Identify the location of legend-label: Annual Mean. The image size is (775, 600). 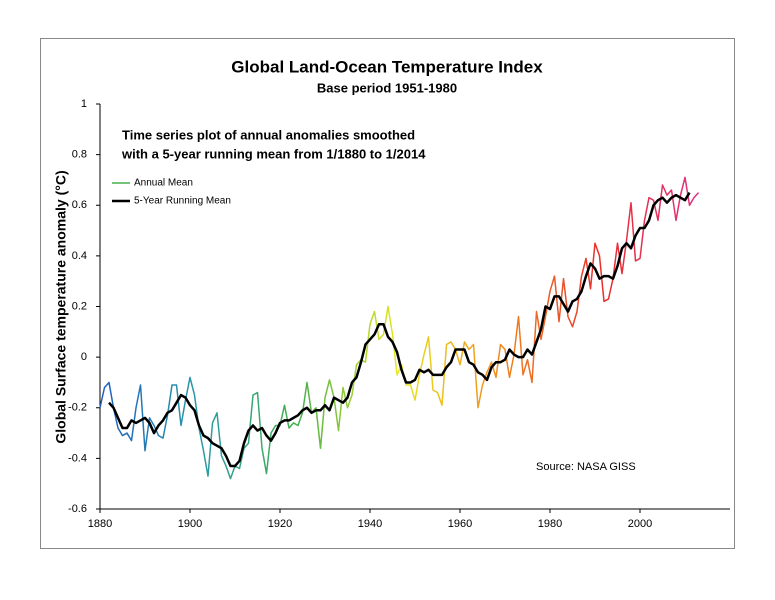
(163, 183).